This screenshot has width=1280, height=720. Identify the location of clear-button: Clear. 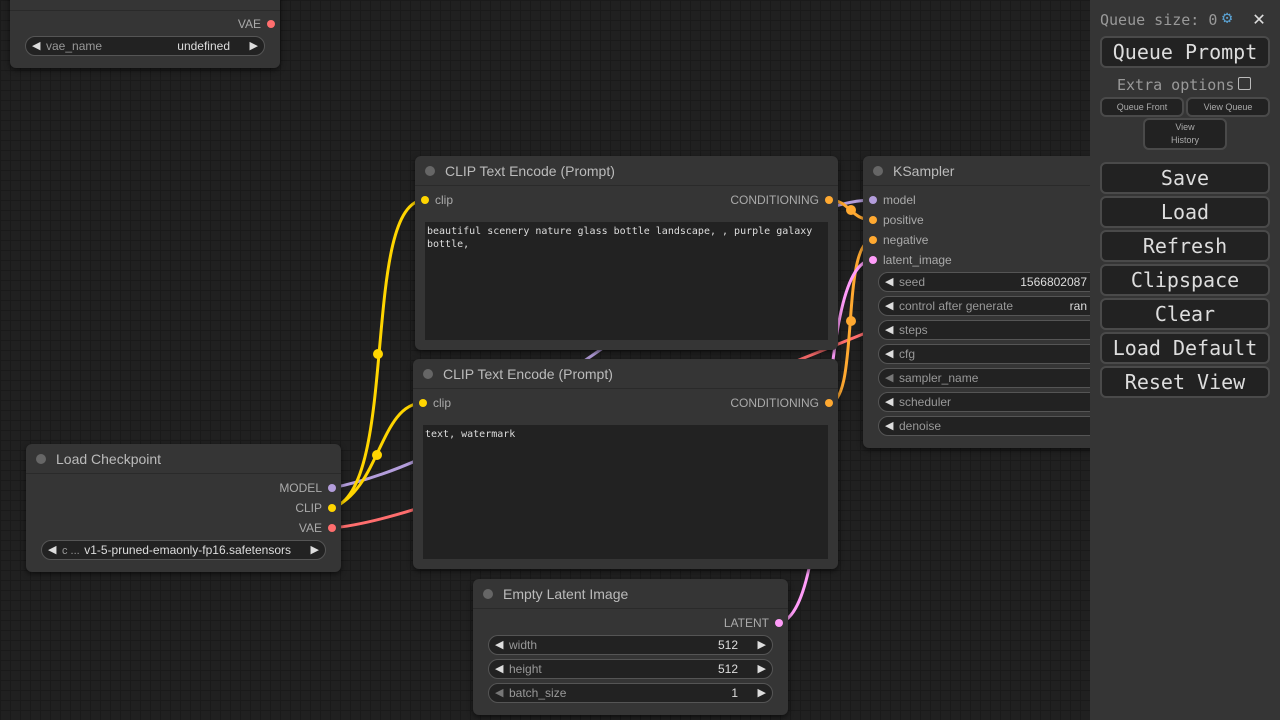
(1185, 314).